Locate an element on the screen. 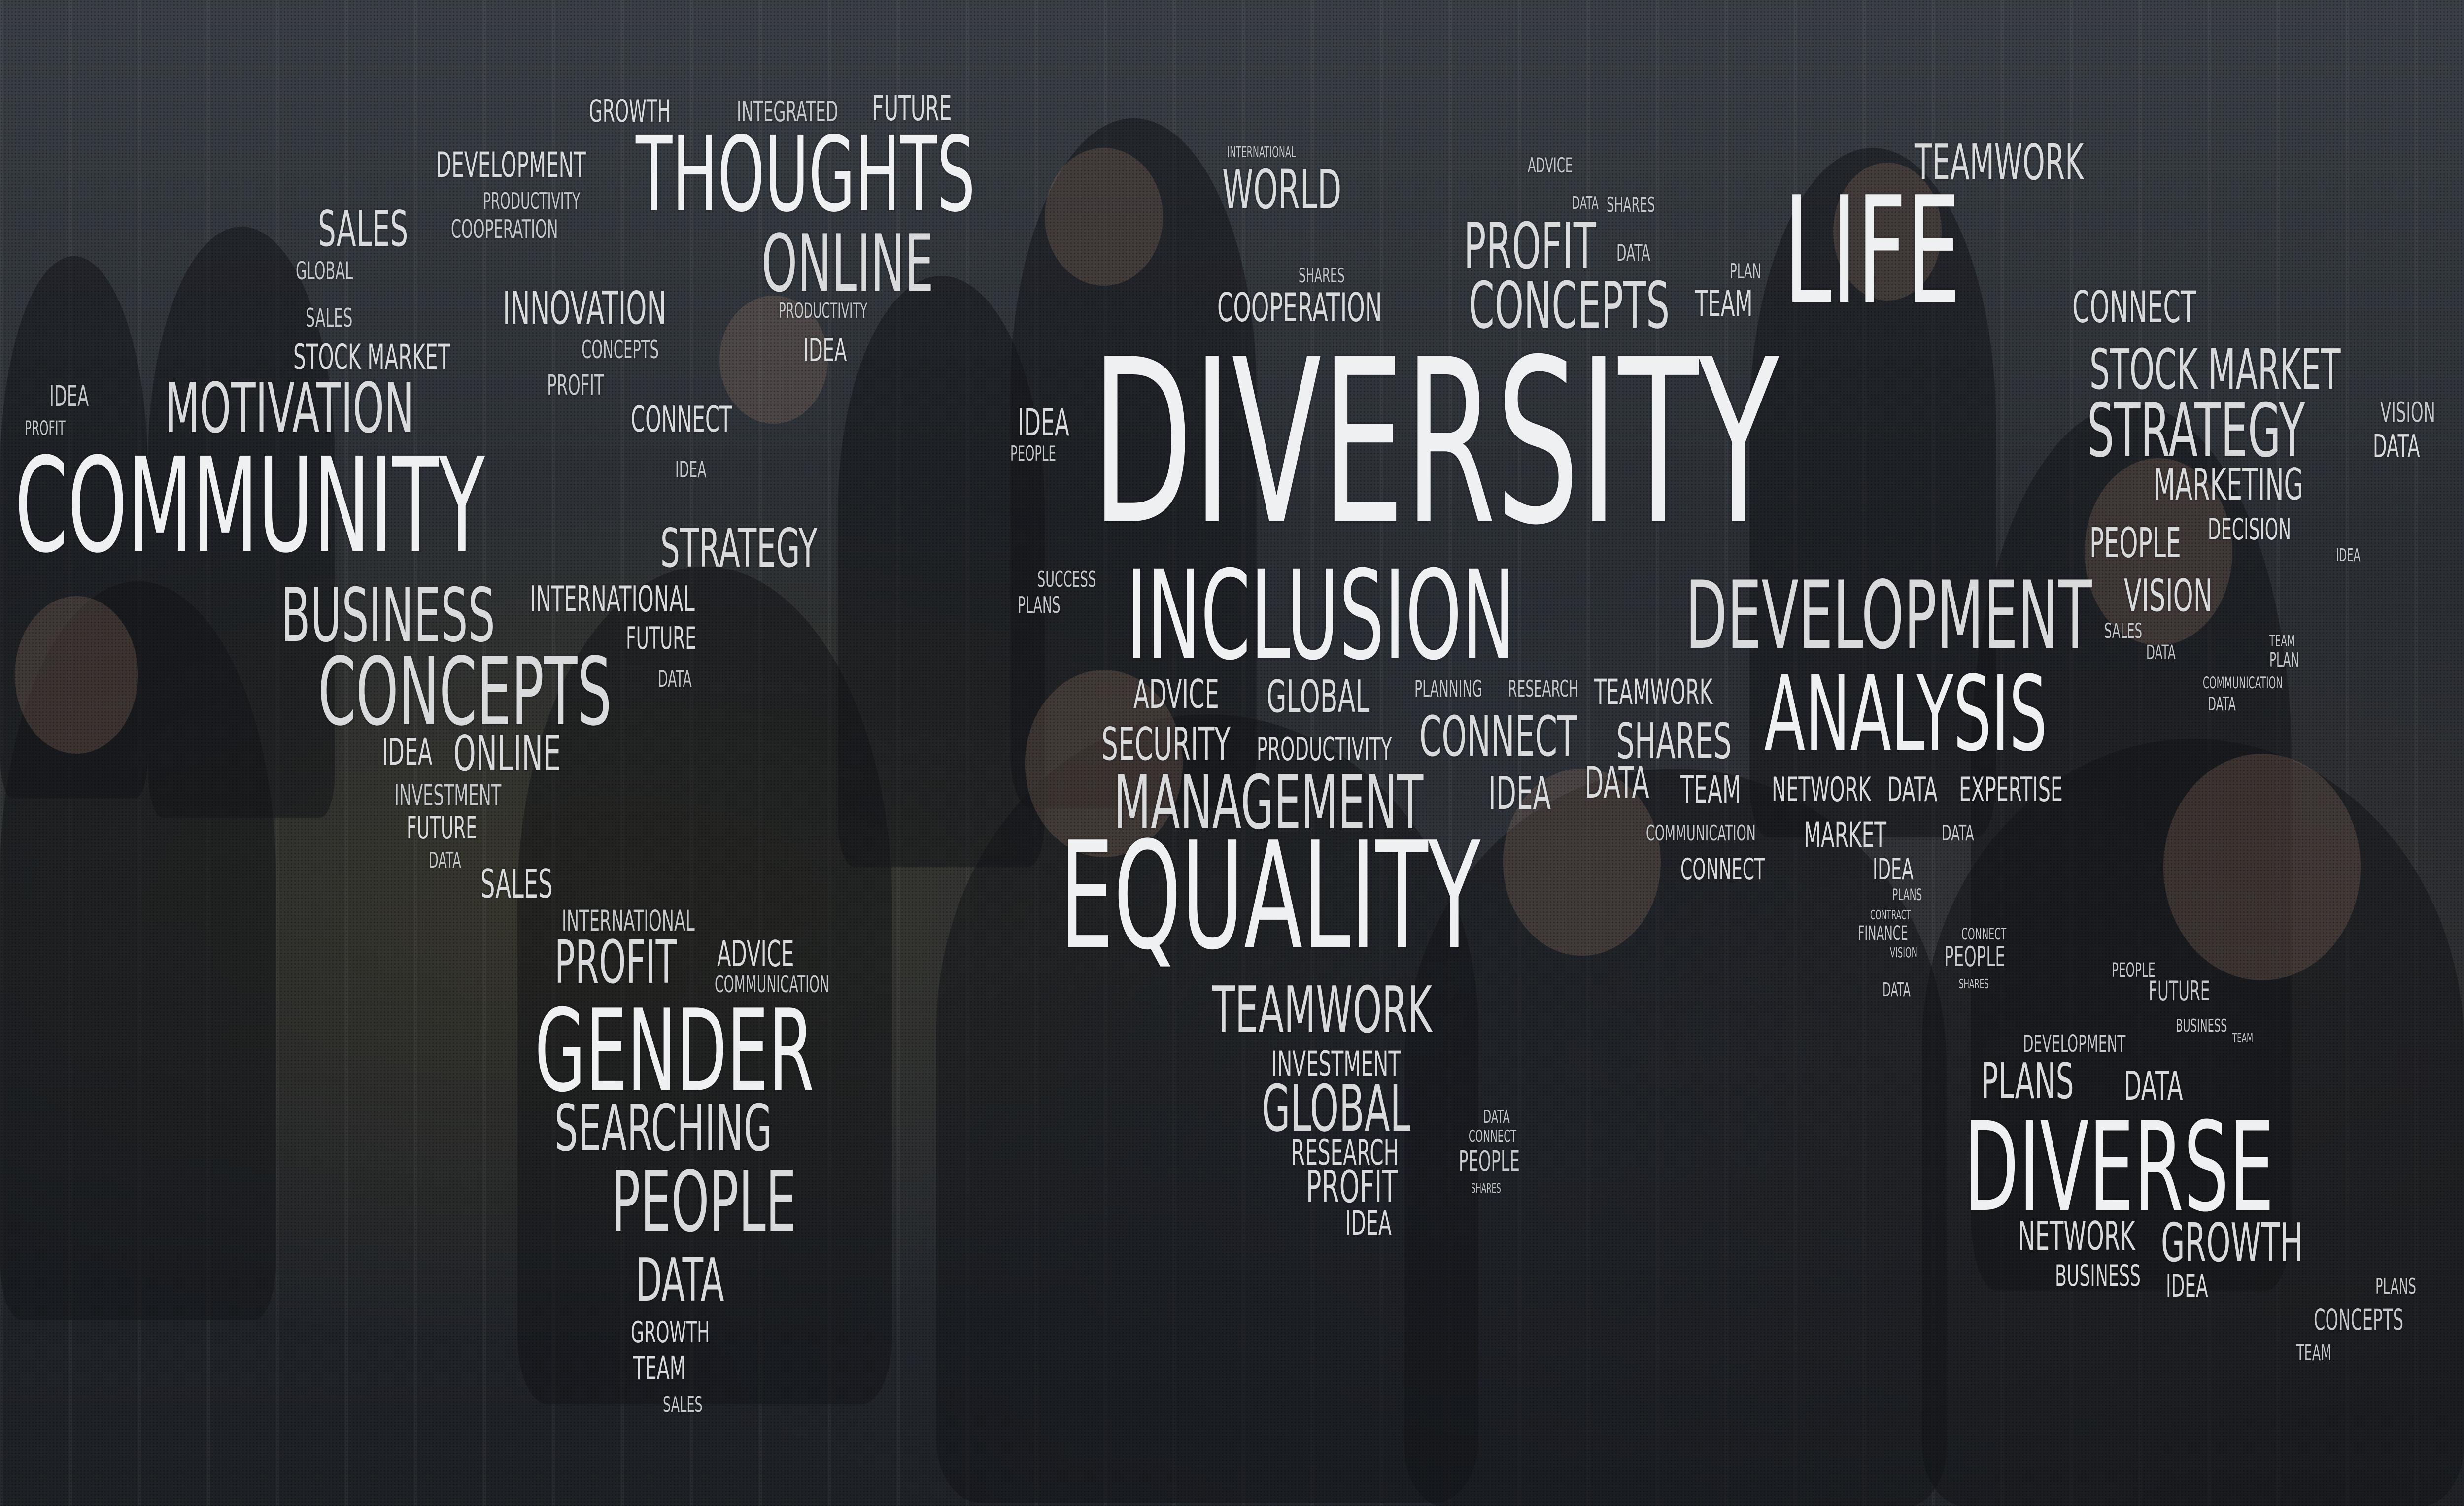 This screenshot has height=1506, width=2464. word-cloud-word: PRODUCTIVITY is located at coordinates (1324, 750).